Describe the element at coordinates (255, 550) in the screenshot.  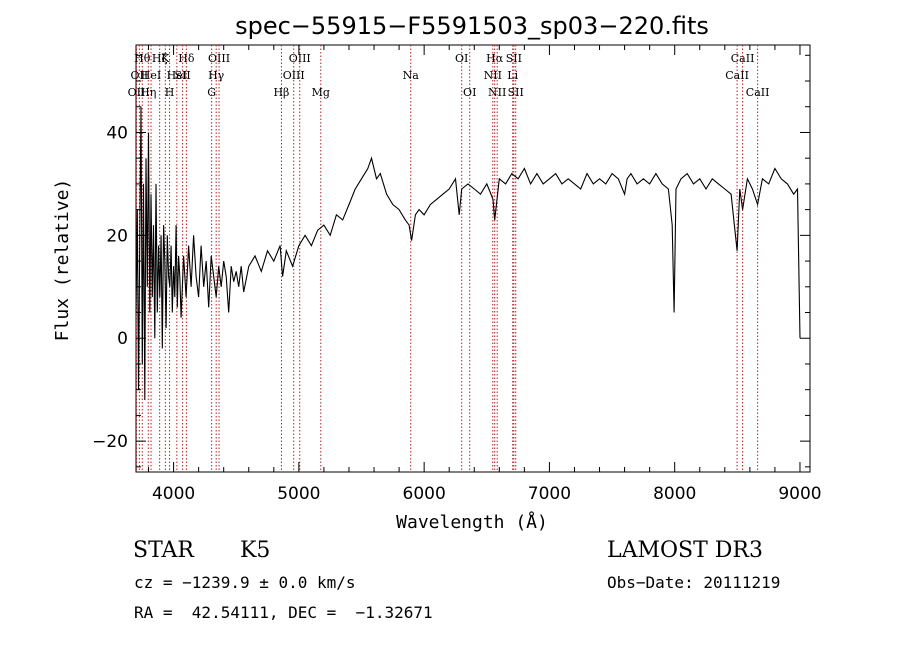
I see `object-subclass: K5` at that location.